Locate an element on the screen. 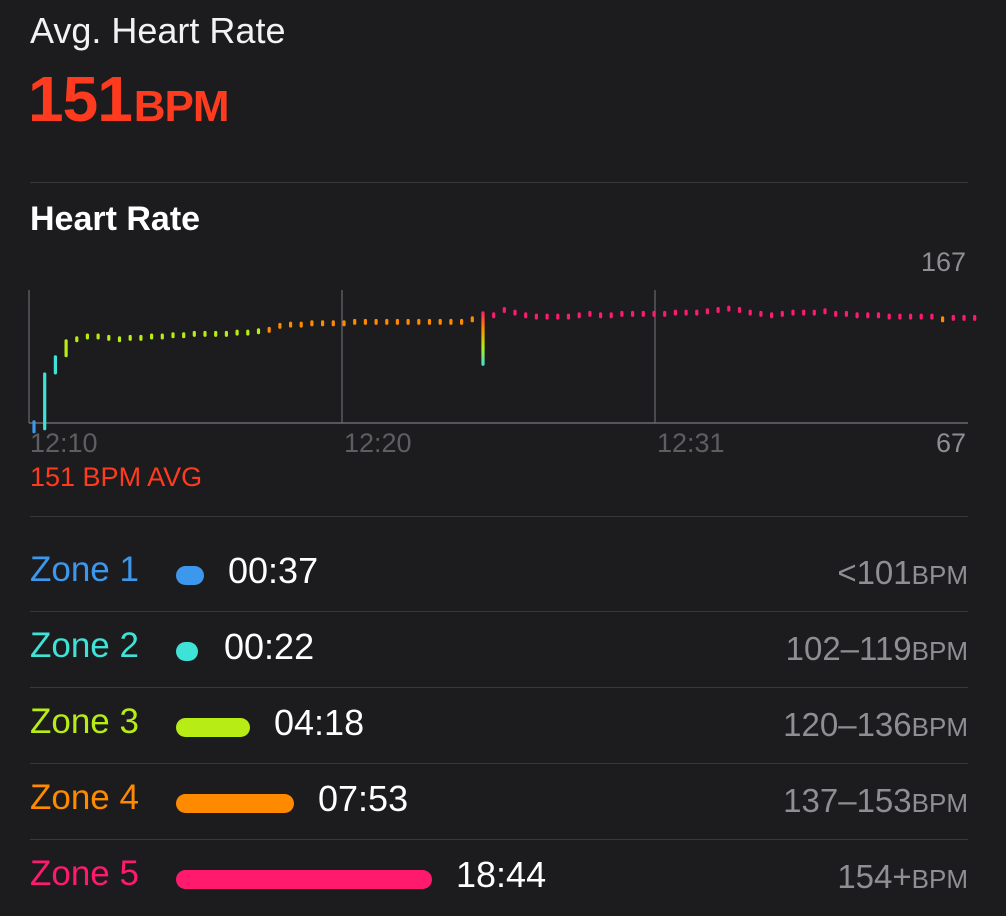 The width and height of the screenshot is (1006, 916). chart-grid is located at coordinates (498, 357).